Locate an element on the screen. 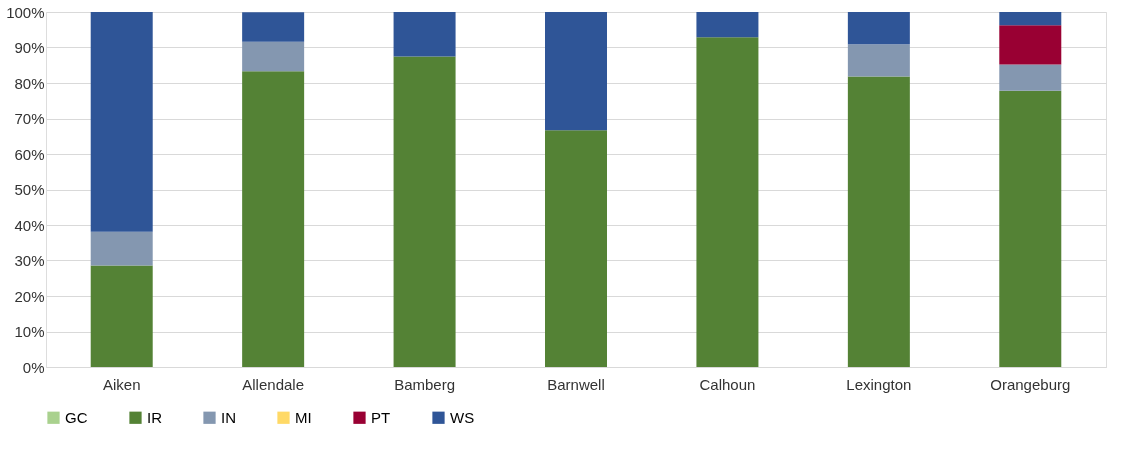 This screenshot has height=459, width=1144. y-tick-label: 30% is located at coordinates (29, 260).